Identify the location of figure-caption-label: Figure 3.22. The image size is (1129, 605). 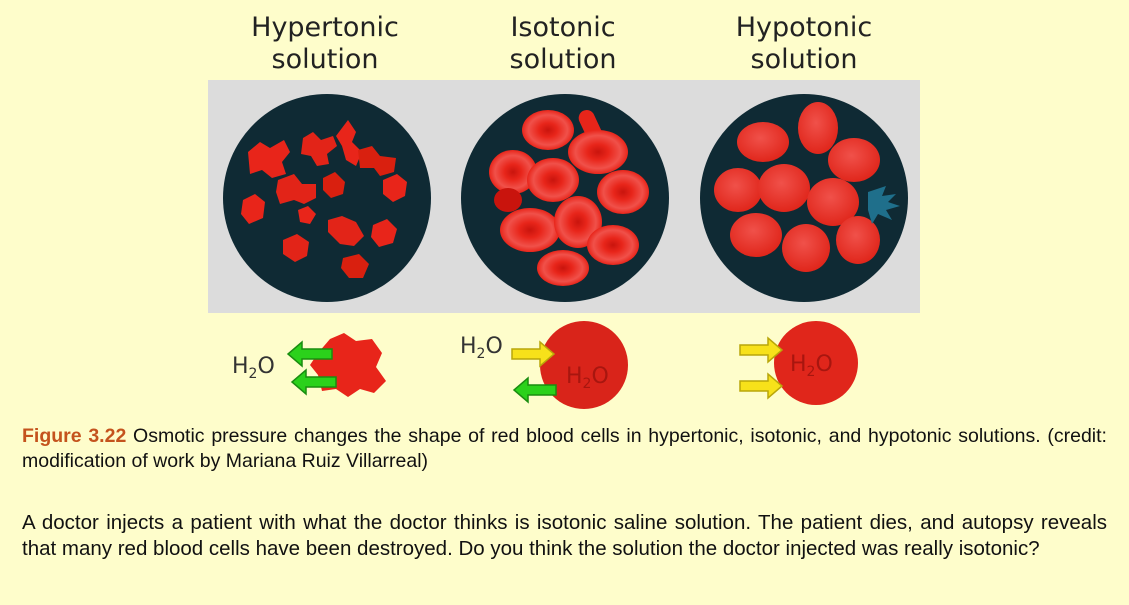
(74, 436).